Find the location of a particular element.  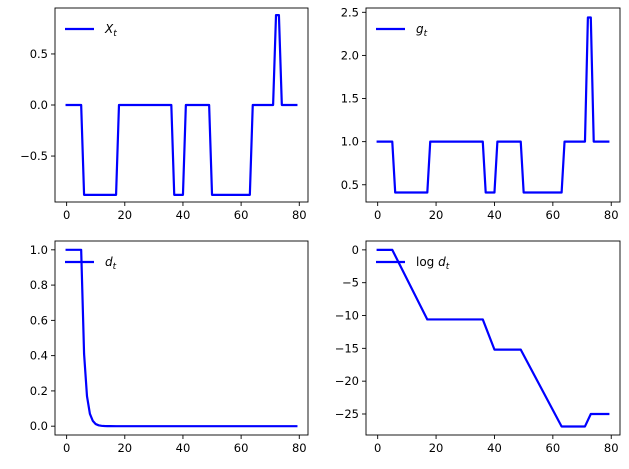

y-tick-label: 0.4 is located at coordinates (39, 356).